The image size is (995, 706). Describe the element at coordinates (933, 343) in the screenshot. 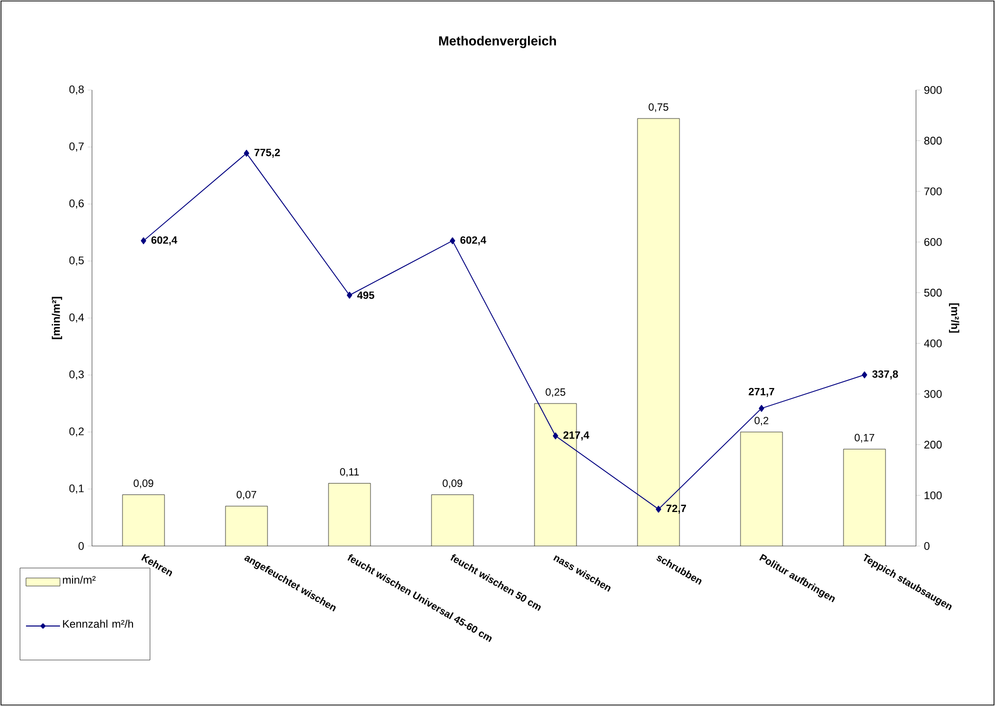

I see `y2-tick-label: 400` at that location.